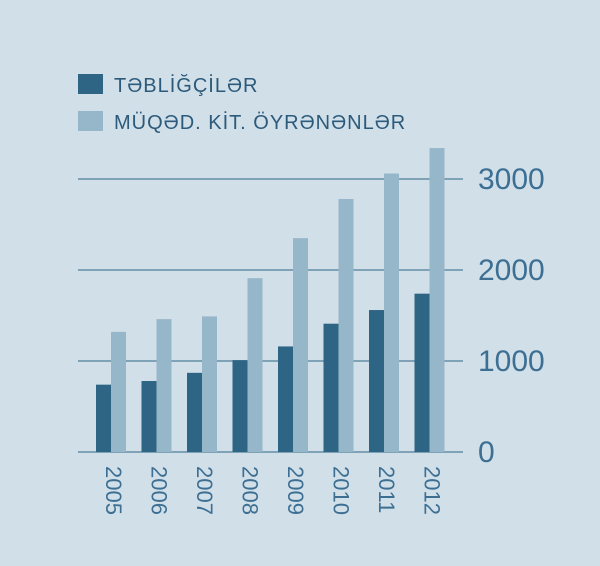  Describe the element at coordinates (113, 490) in the screenshot. I see `x-tick-label-2005: 2005` at that location.